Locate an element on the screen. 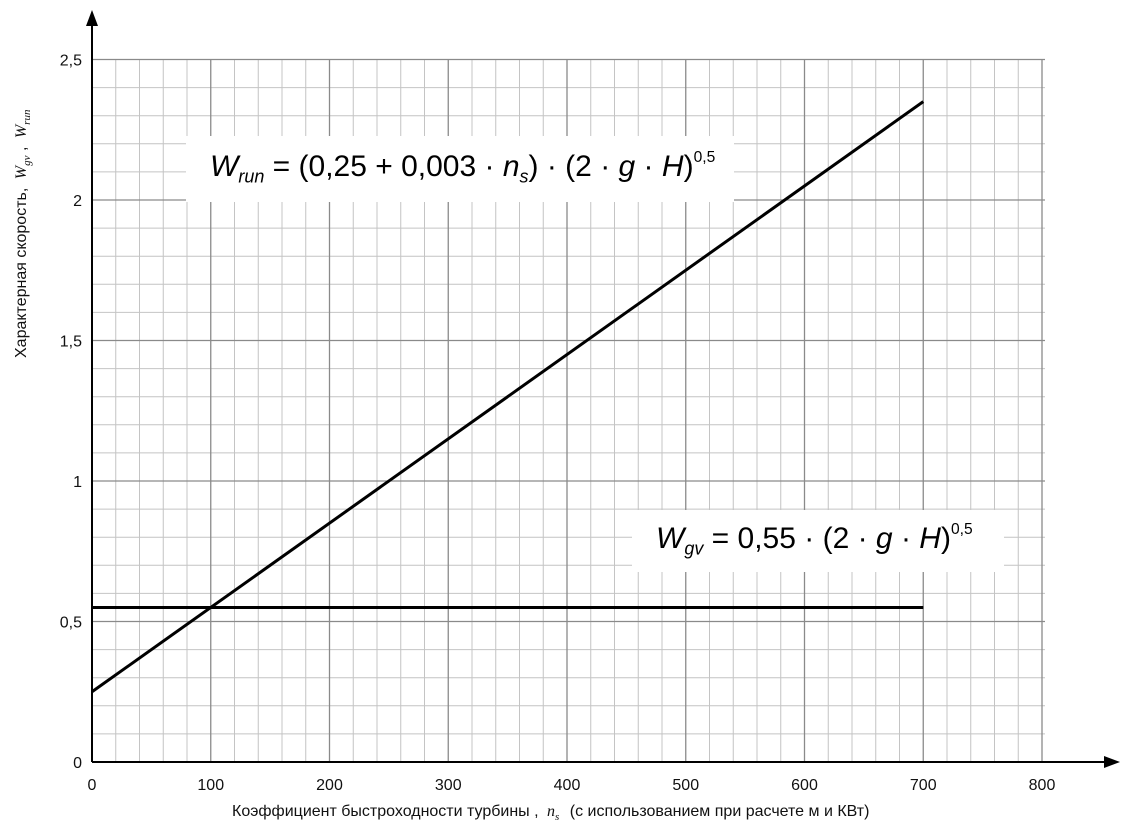 This screenshot has width=1121, height=827. x-tick-label: 0 is located at coordinates (92, 785).